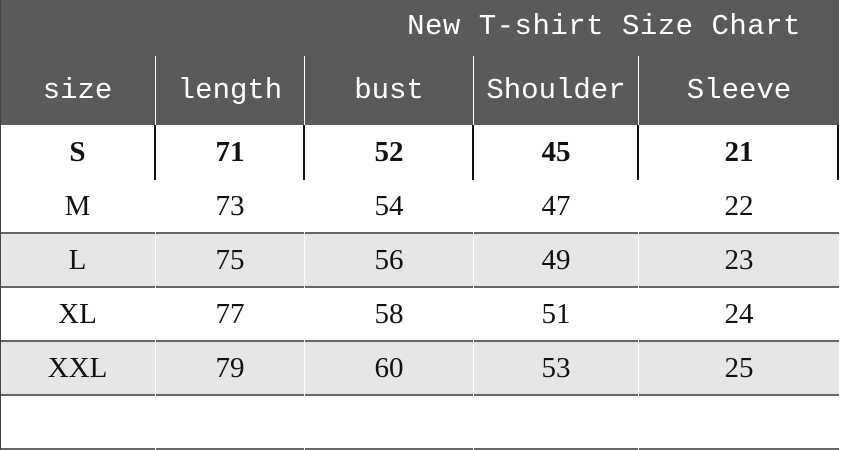  Describe the element at coordinates (739, 90) in the screenshot. I see `column-header-sleeve: Sleeve` at that location.